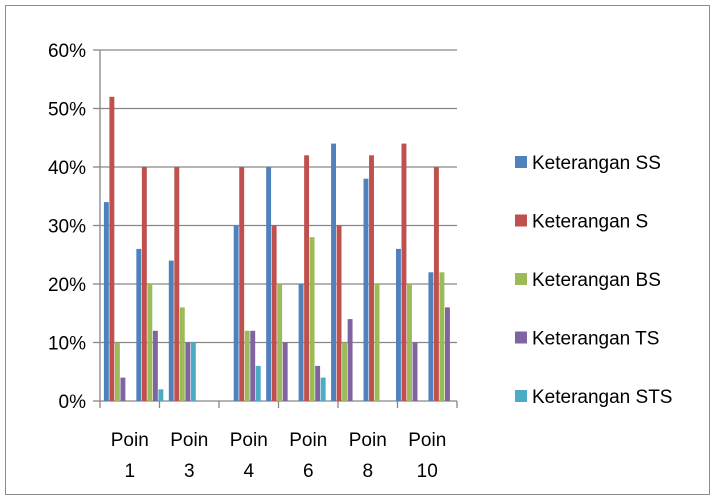 This screenshot has width=716, height=501. Describe the element at coordinates (67, 344) in the screenshot. I see `y-tick-label: 10%` at that location.